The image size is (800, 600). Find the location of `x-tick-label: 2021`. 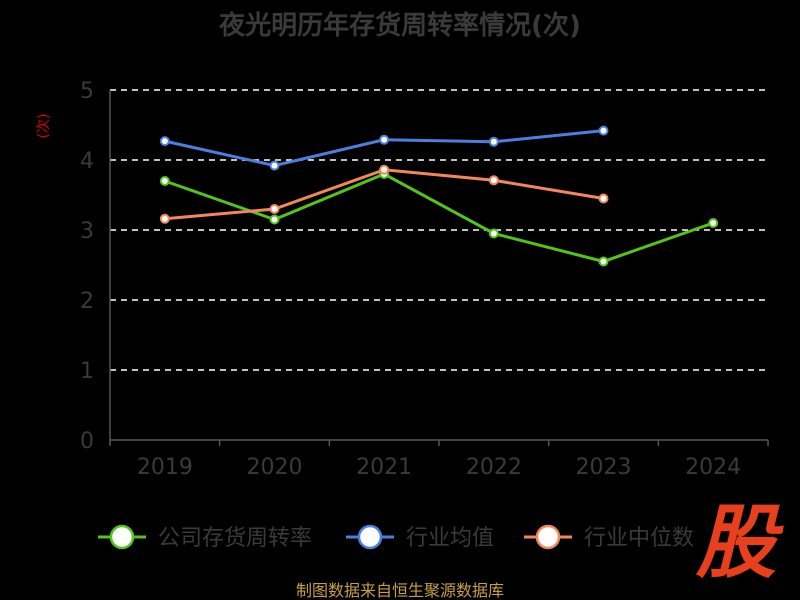

x-tick-label: 2021 is located at coordinates (384, 467).